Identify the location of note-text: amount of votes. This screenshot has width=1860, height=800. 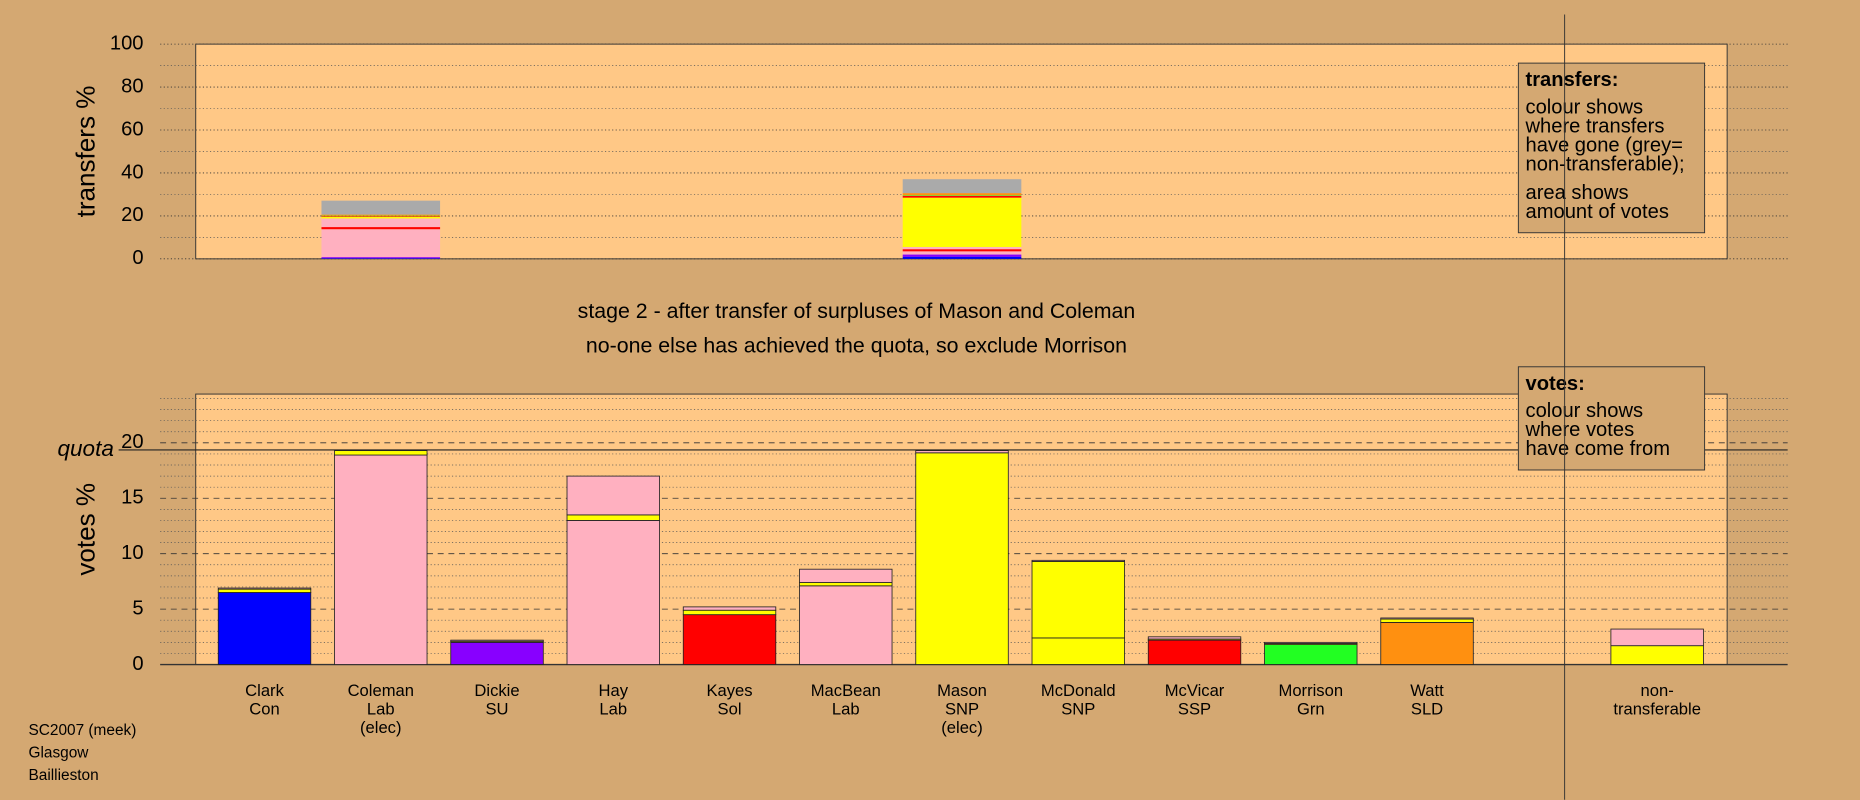
(1596, 212).